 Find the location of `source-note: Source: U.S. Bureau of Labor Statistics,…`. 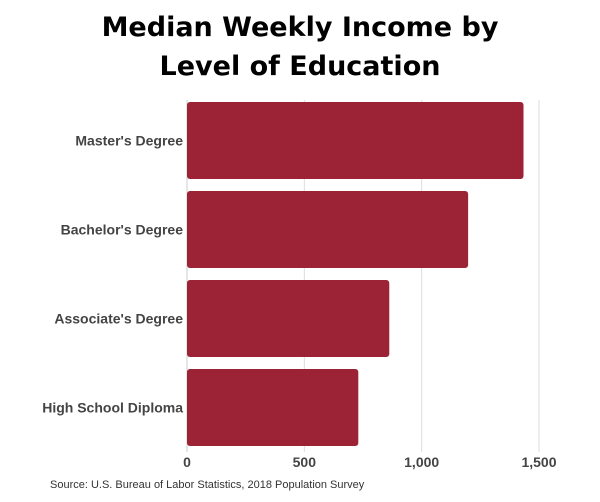

source-note: Source: U.S. Bureau of Labor Statistics,… is located at coordinates (207, 485).